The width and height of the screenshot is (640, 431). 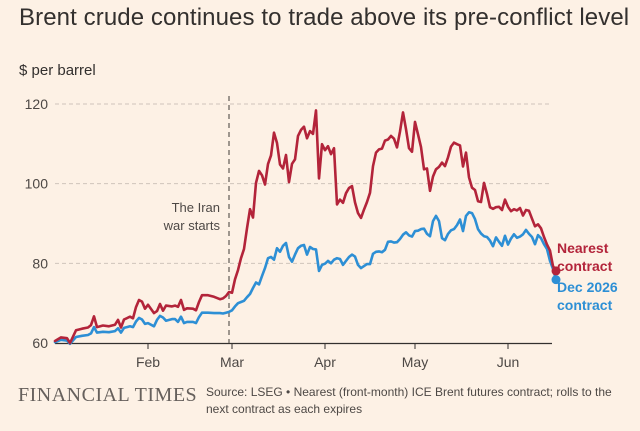 I want to click on axis-layer: Feb Mar Apr May Jun, so click(x=303, y=356).